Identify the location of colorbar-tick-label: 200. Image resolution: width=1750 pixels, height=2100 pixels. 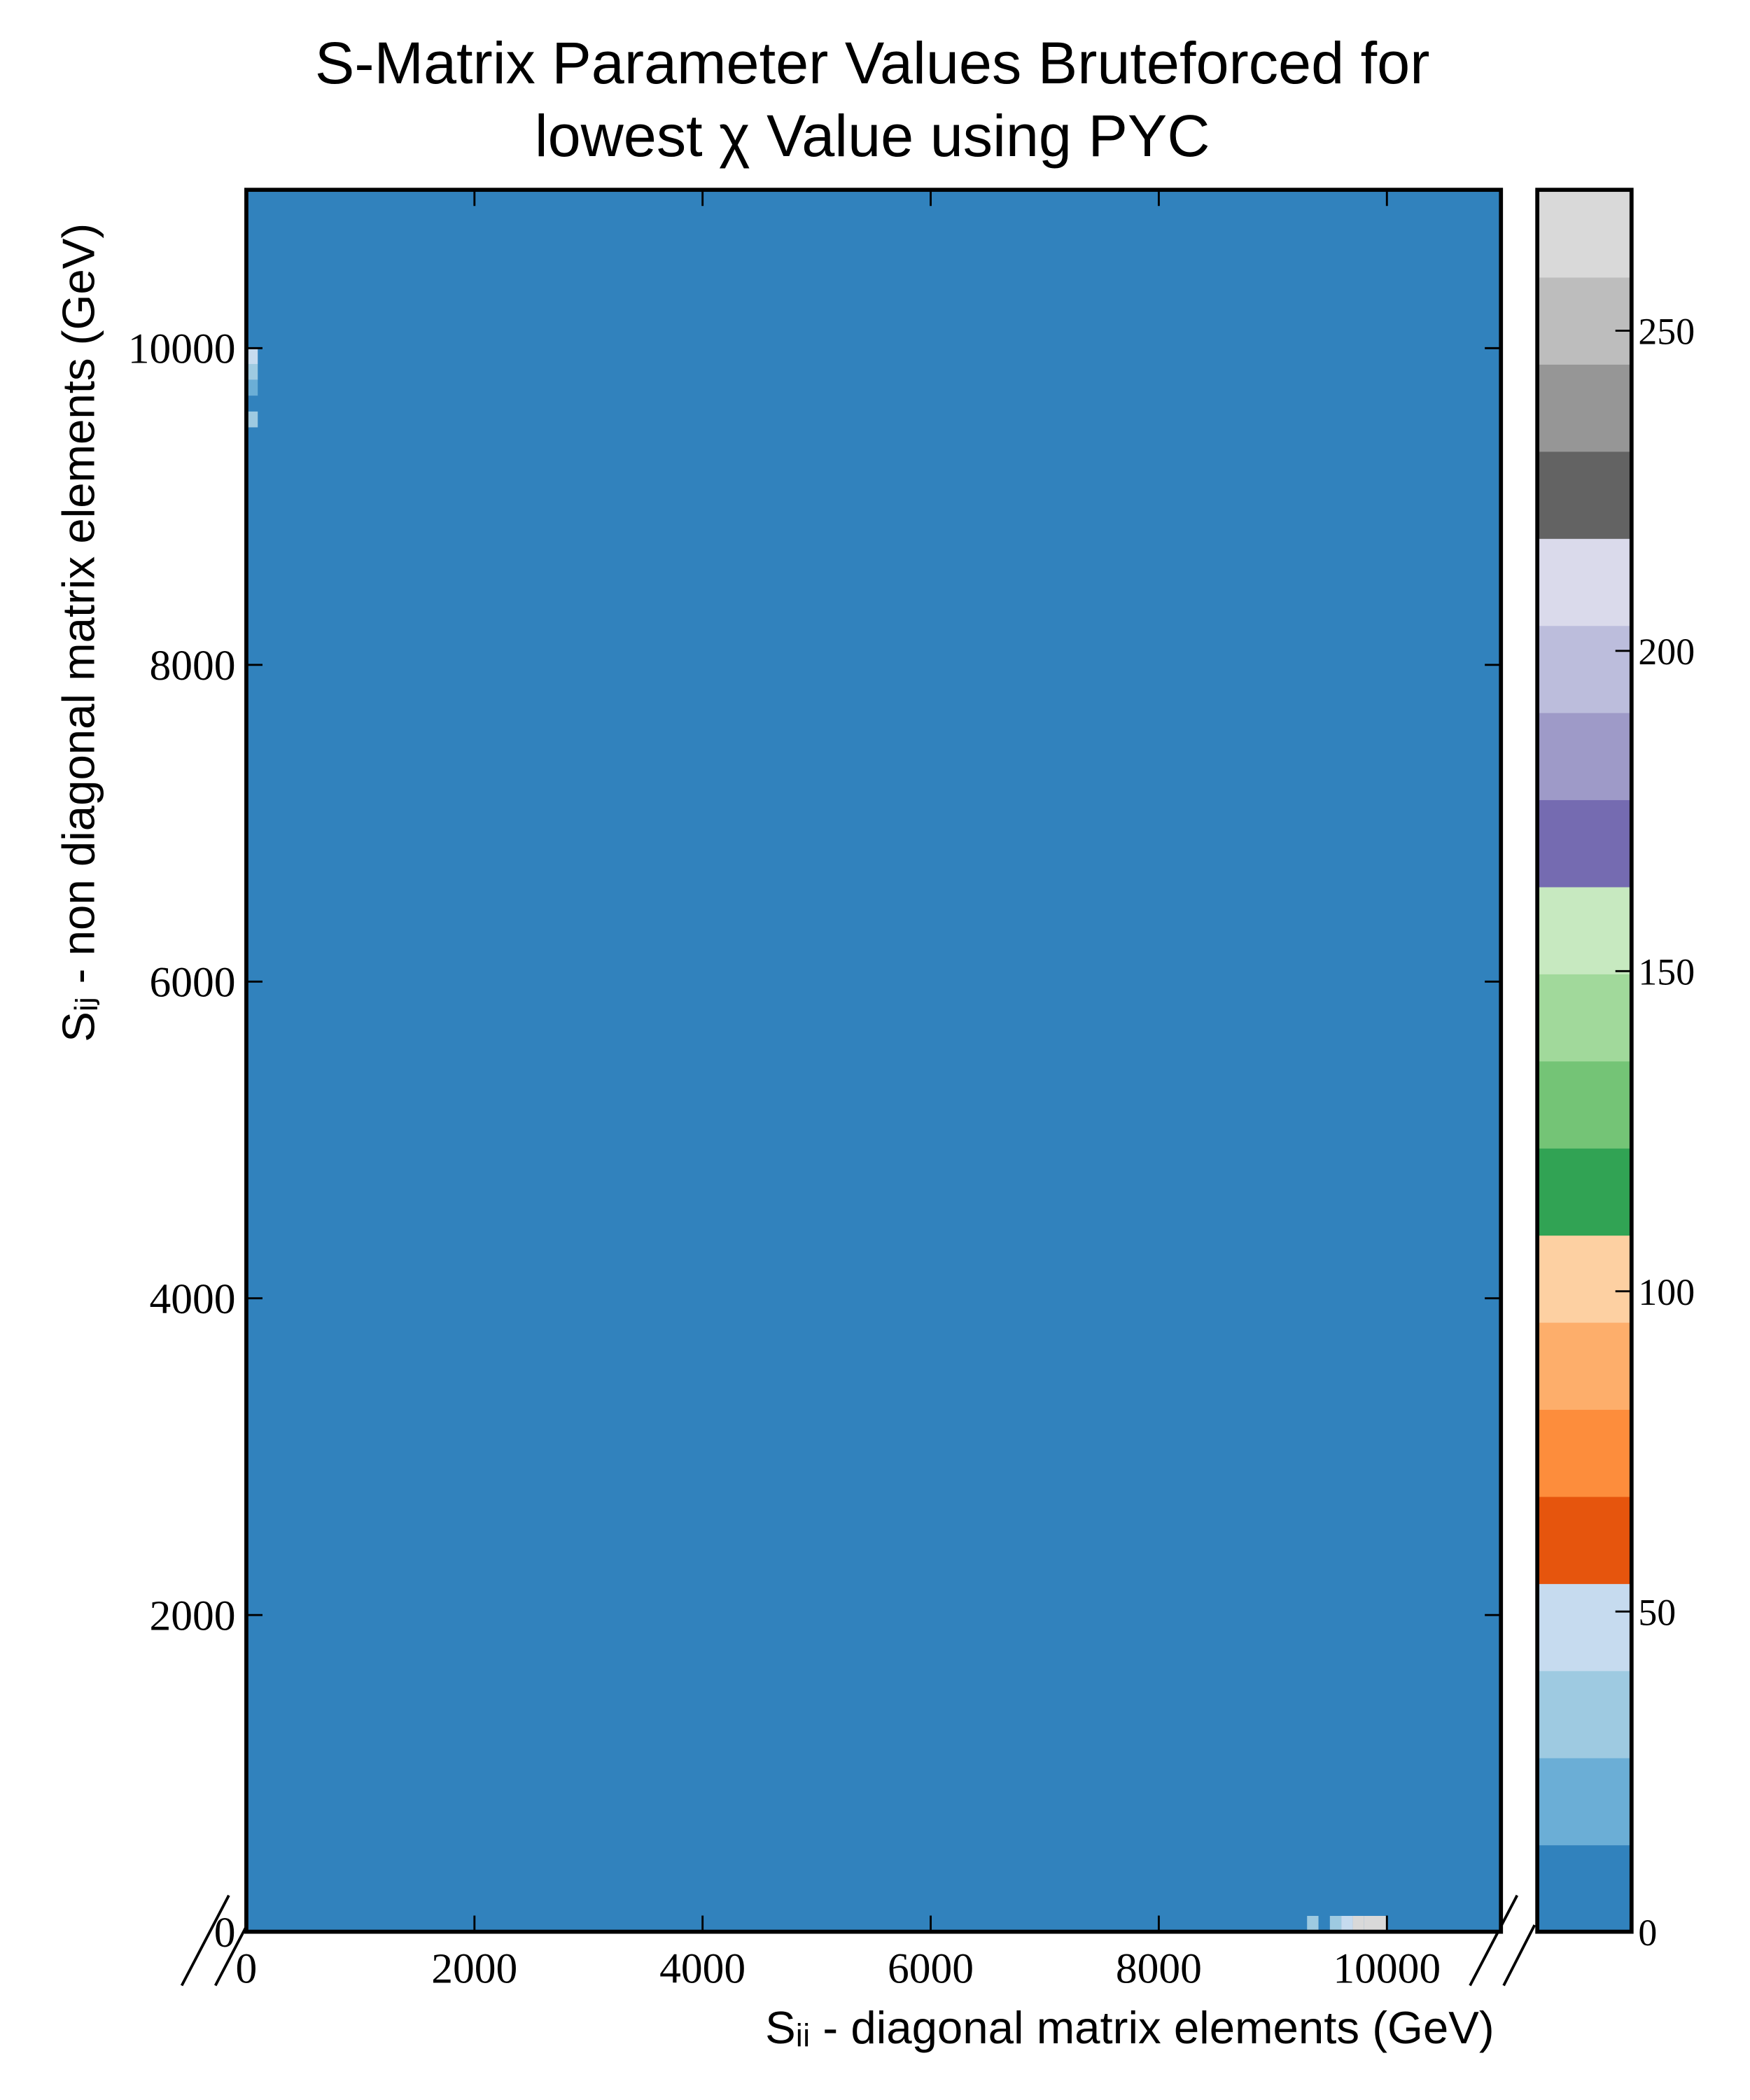
(1666, 652).